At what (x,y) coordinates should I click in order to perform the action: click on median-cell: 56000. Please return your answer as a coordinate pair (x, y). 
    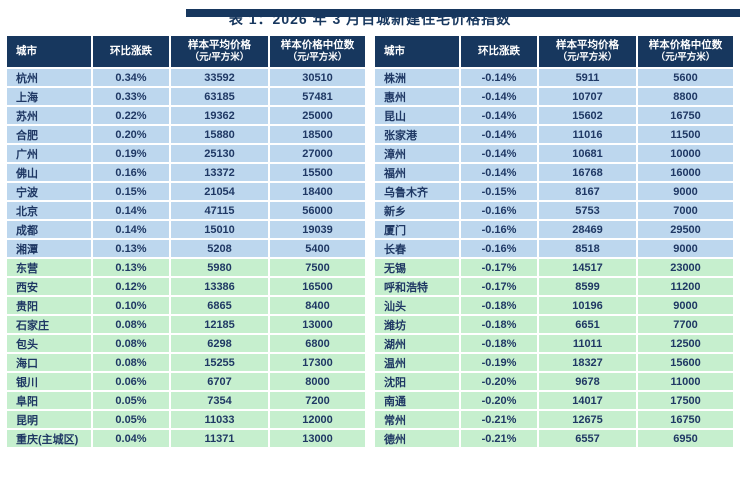
    Looking at the image, I should click on (317, 210).